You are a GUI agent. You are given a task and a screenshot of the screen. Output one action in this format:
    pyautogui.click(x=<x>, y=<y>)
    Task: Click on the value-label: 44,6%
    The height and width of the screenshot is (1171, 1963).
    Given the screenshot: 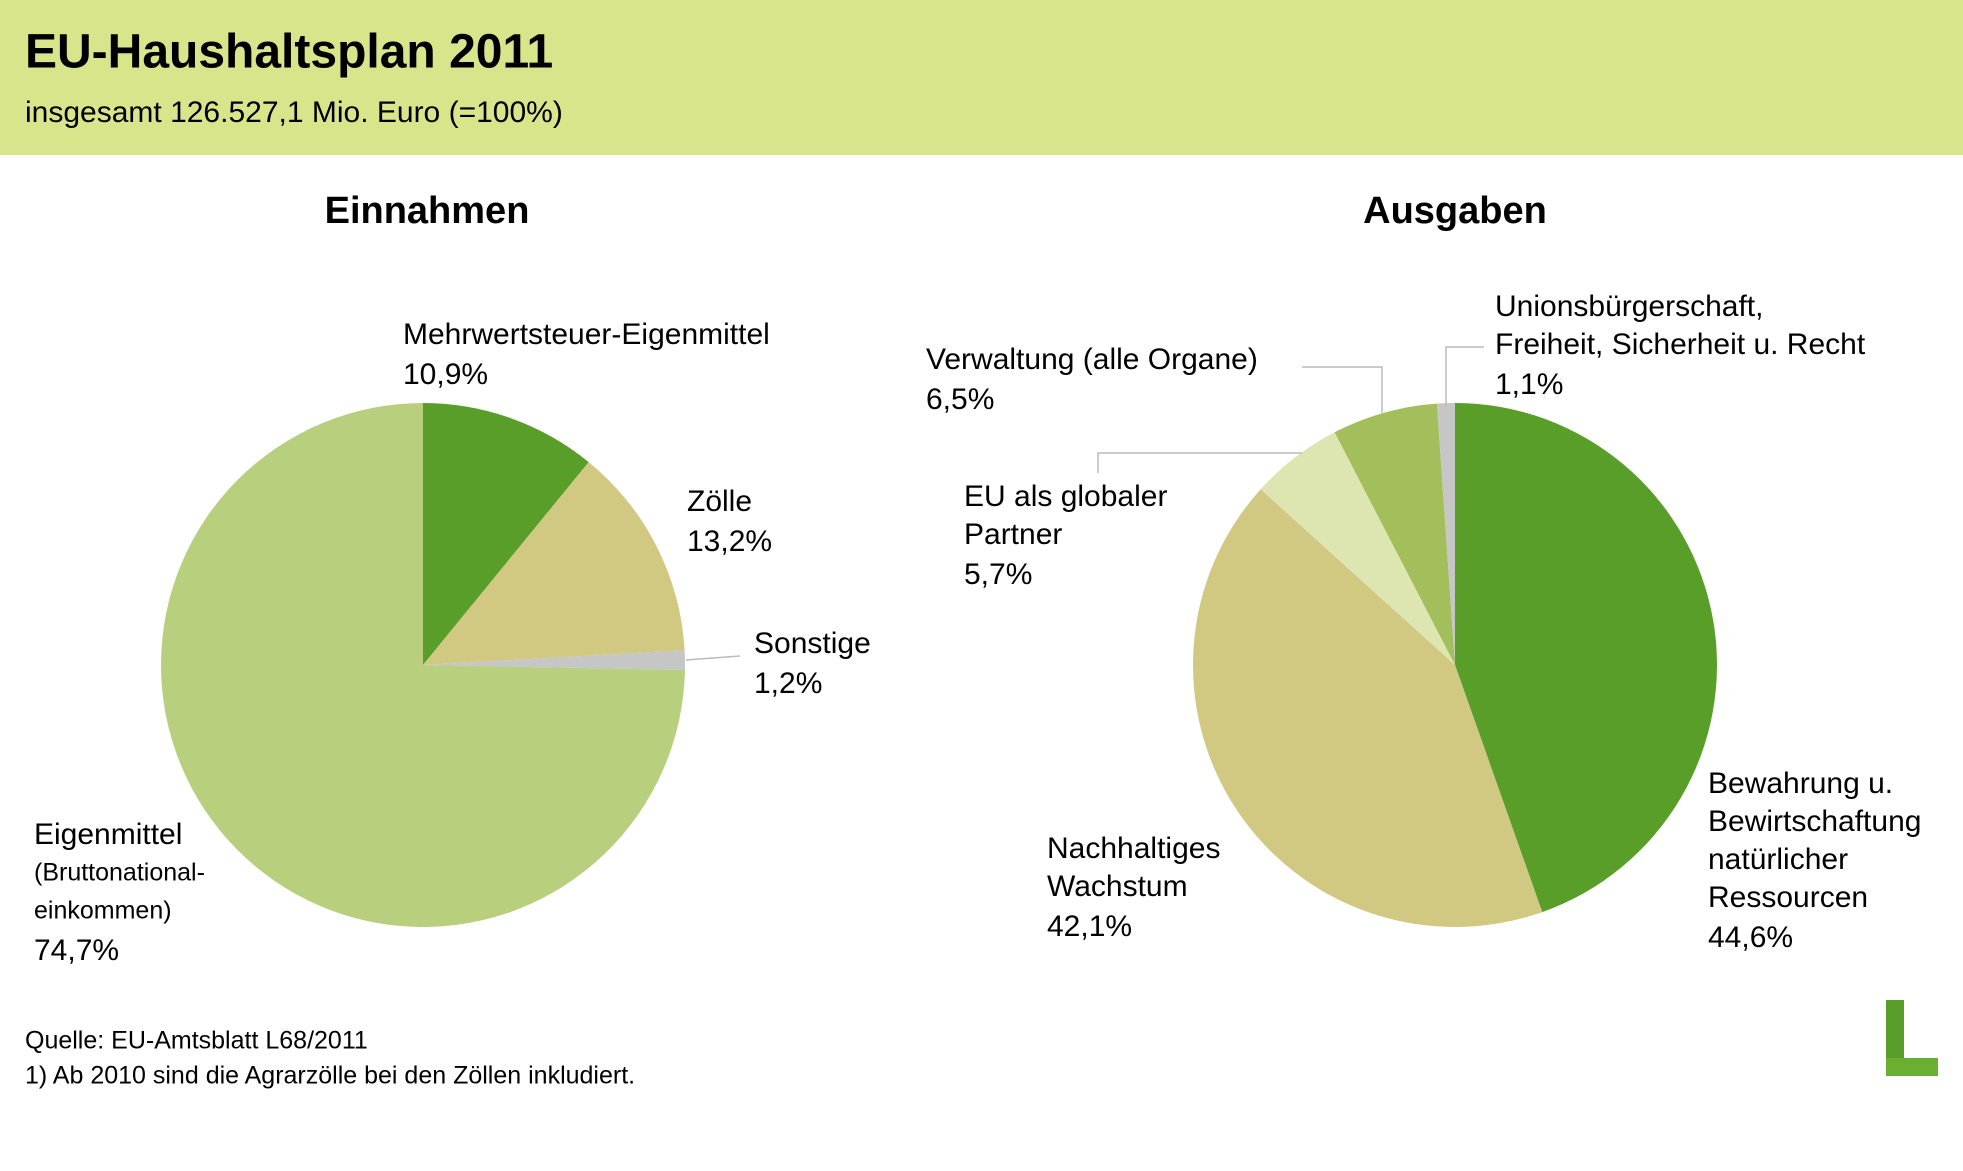 What is the action you would take?
    pyautogui.click(x=1750, y=937)
    